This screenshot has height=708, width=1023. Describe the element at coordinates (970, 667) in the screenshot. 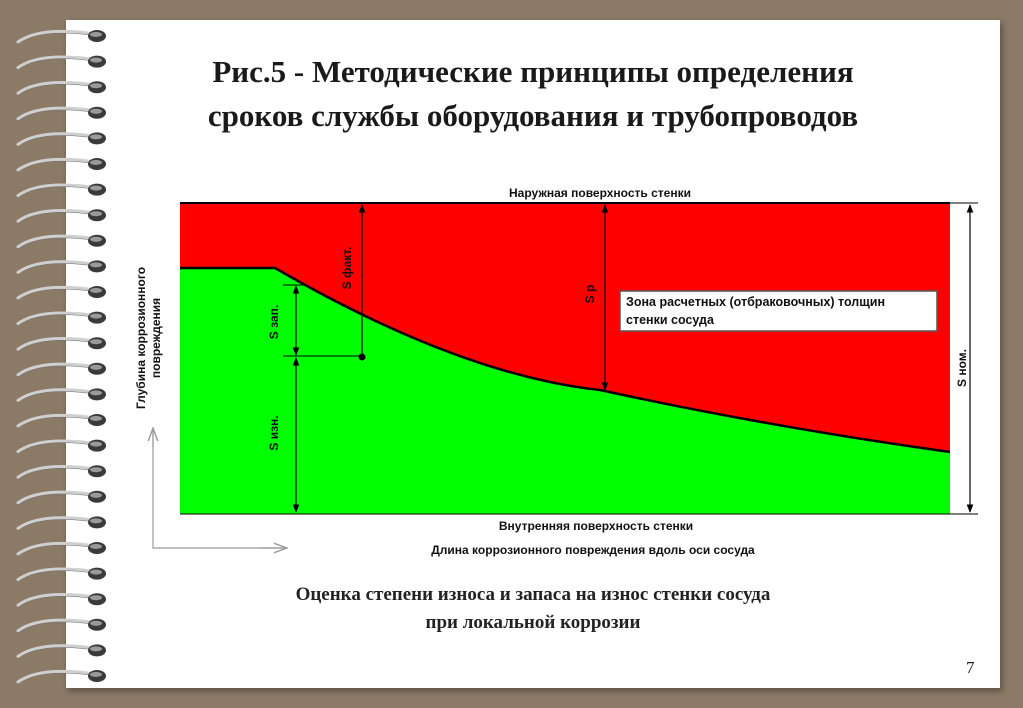

I see `page-number: 7` at that location.